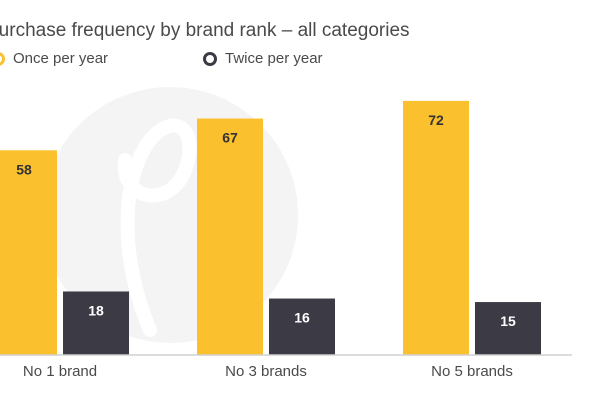 The width and height of the screenshot is (600, 400). I want to click on legend-label-once-per-year: Once per year, so click(61, 58).